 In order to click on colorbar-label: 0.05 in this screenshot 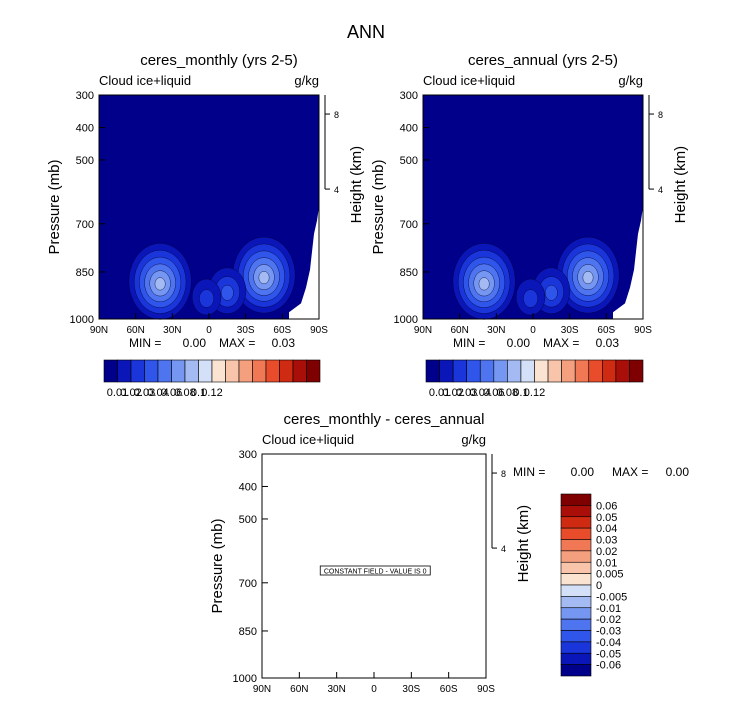, I will do `click(606, 518)`.